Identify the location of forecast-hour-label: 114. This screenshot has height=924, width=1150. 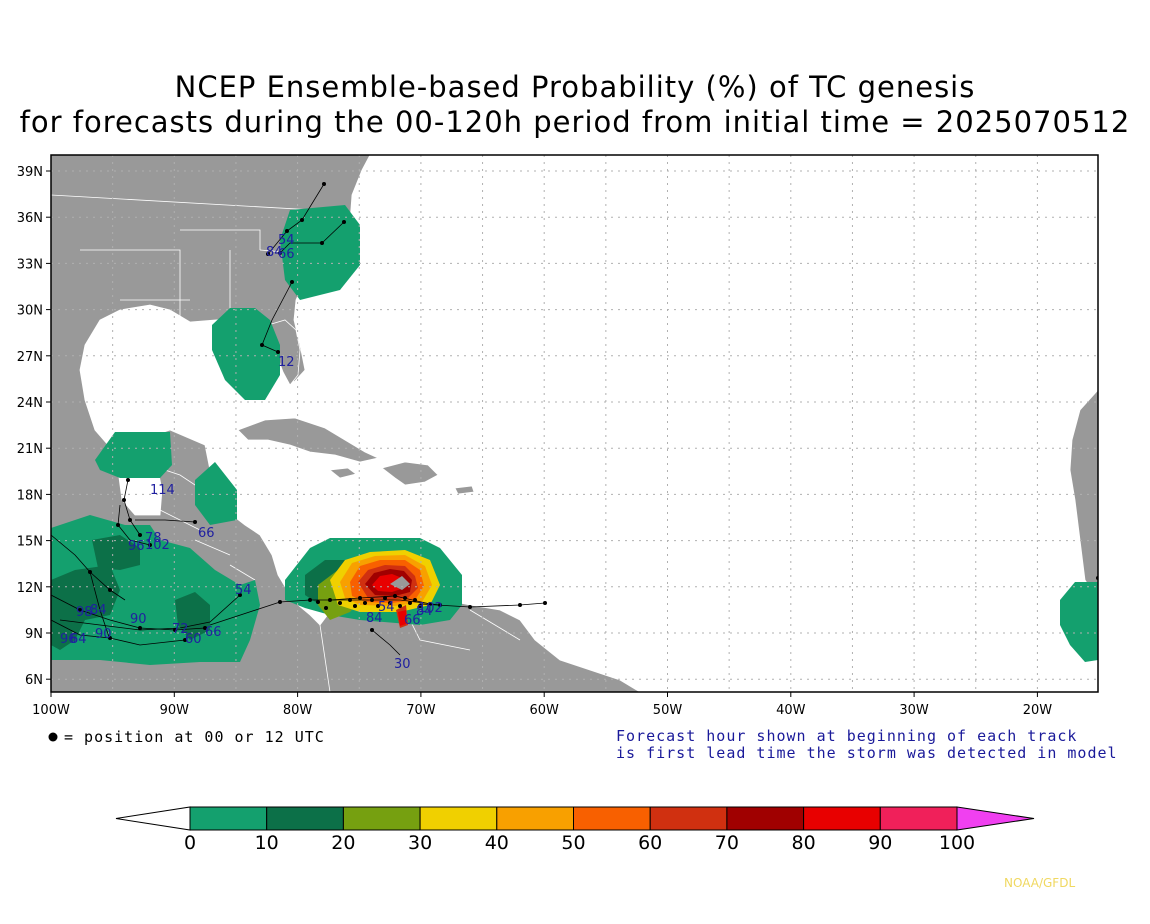
(162, 490).